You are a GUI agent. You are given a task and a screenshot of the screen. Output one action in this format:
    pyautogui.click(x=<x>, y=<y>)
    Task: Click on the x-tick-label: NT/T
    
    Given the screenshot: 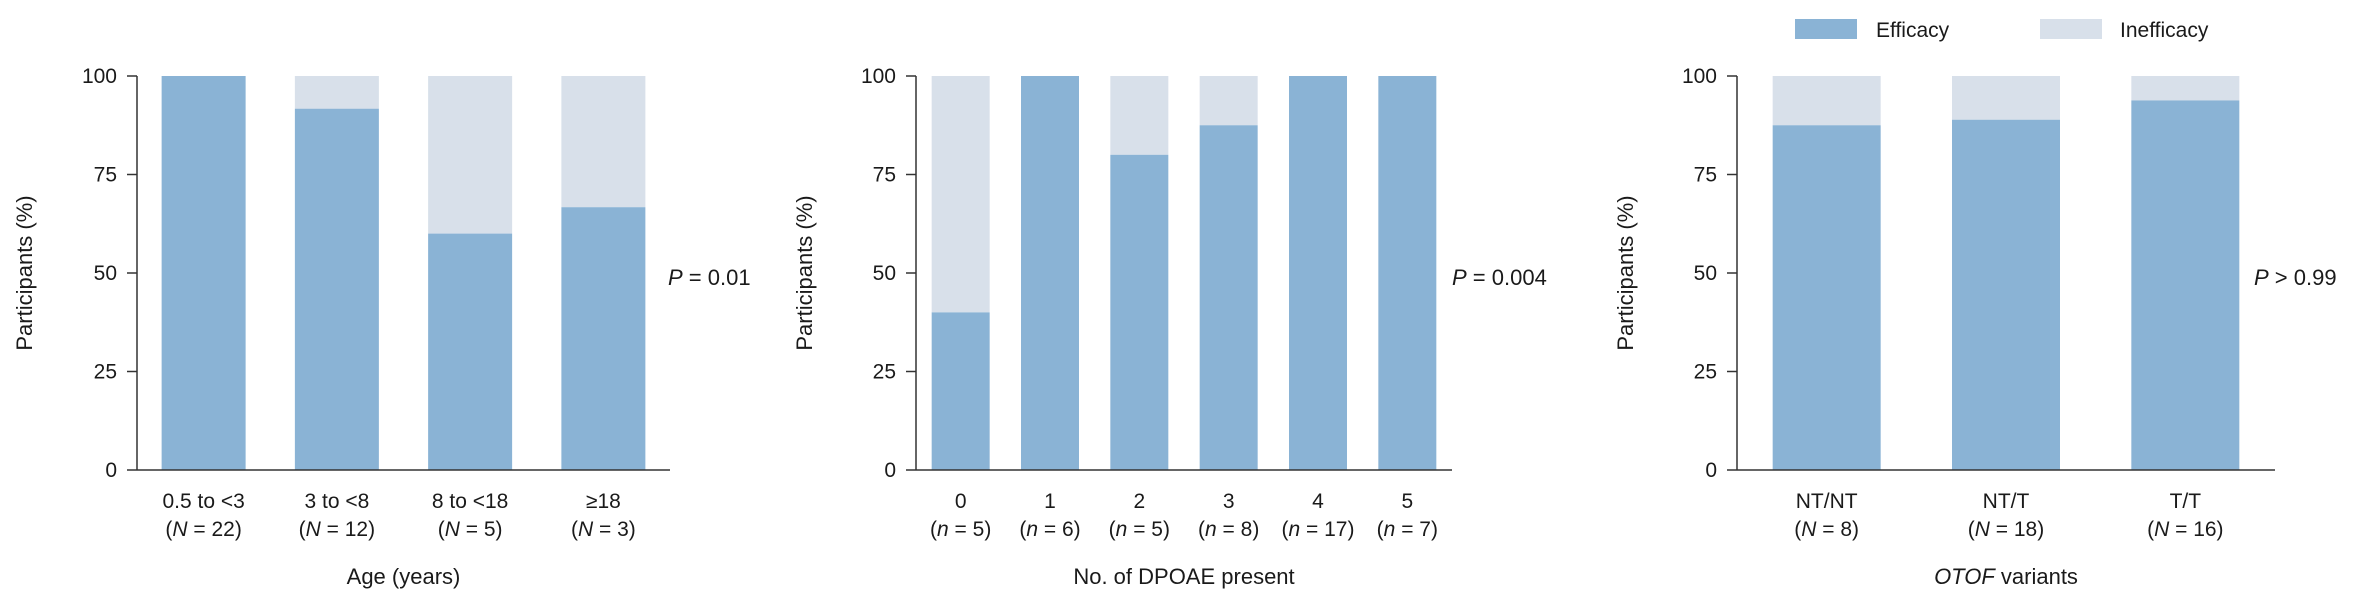 What is the action you would take?
    pyautogui.click(x=2006, y=501)
    